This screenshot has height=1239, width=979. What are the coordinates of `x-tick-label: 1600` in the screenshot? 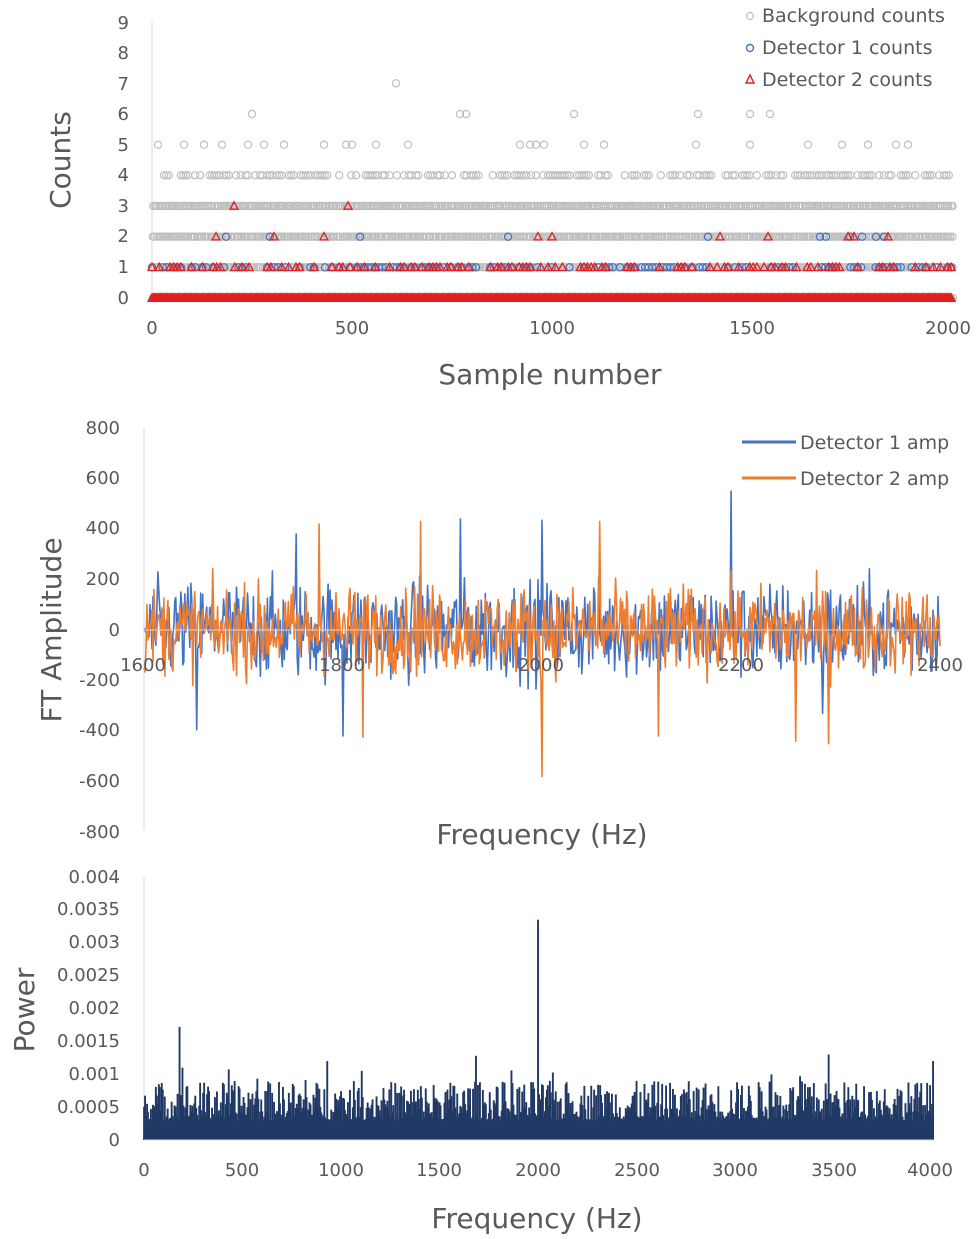 It's located at (143, 665).